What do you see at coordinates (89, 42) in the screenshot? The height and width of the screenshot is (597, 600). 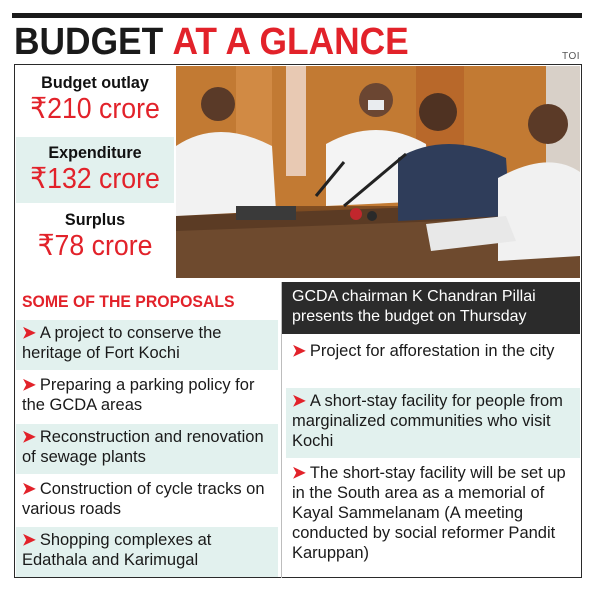 I see `headline-part-1: BUDGET` at bounding box center [89, 42].